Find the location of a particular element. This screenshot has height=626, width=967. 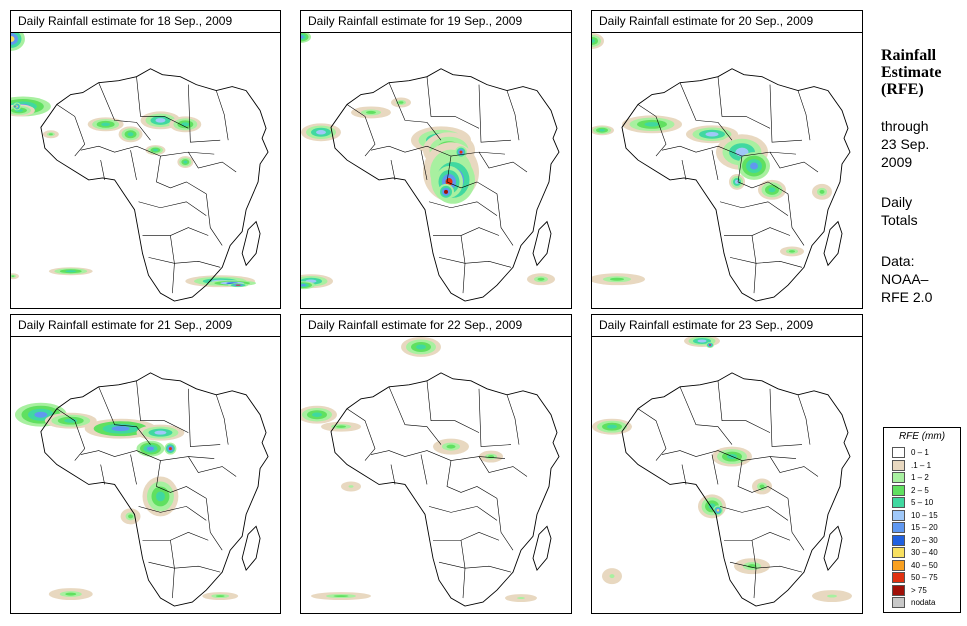

title-line: Rainfall is located at coordinates (909, 55).